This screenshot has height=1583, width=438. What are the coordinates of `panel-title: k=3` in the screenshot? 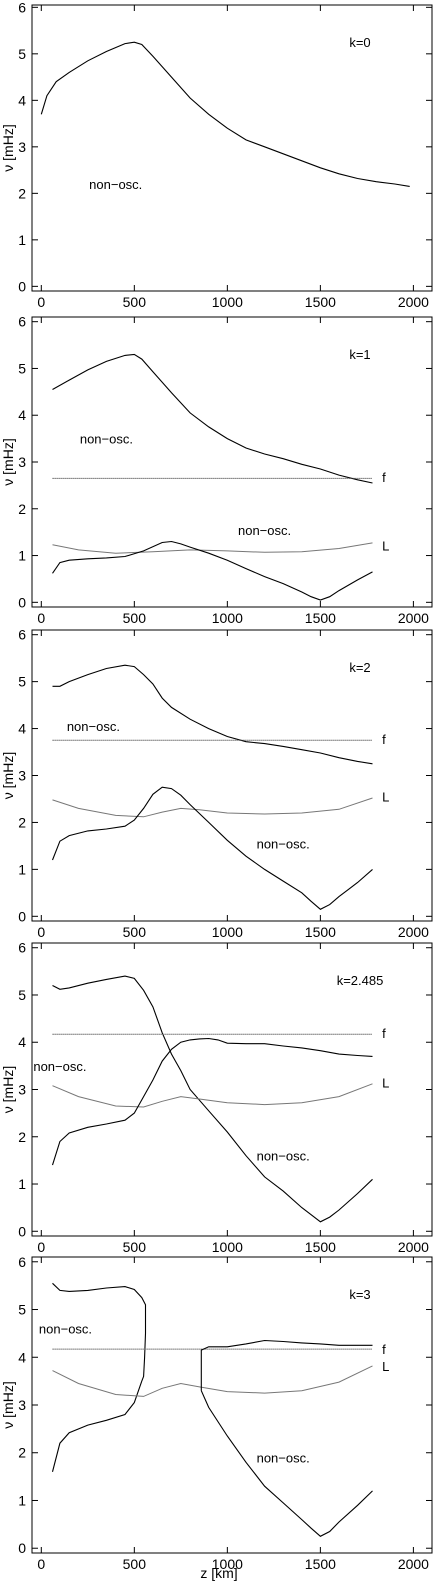 It's located at (359, 1294).